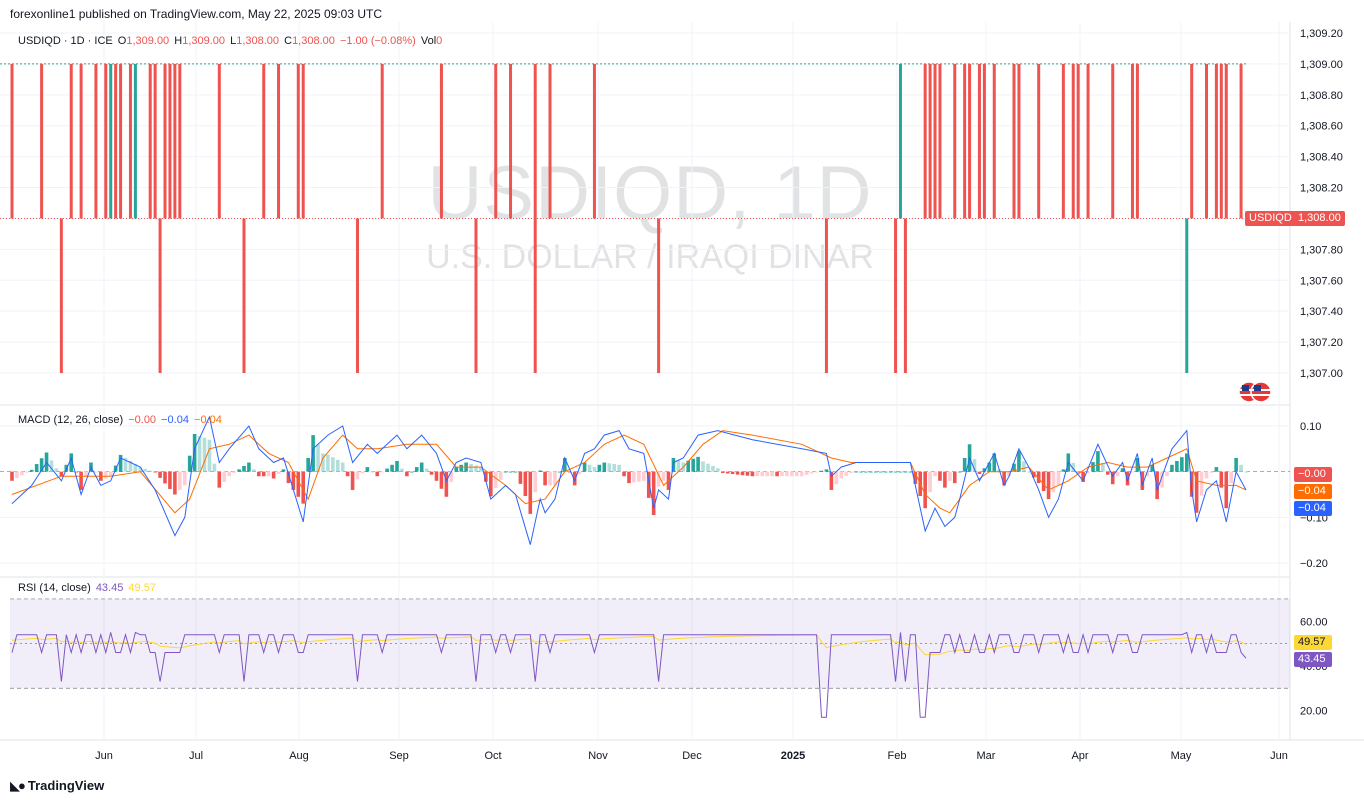 Image resolution: width=1364 pixels, height=804 pixels. Describe the element at coordinates (122, 41) in the screenshot. I see `legend-open-label: O` at that location.